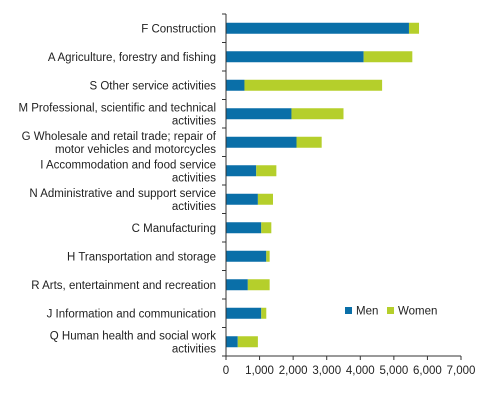  What do you see at coordinates (417, 312) in the screenshot?
I see `legend-label-women: Women` at bounding box center [417, 312].